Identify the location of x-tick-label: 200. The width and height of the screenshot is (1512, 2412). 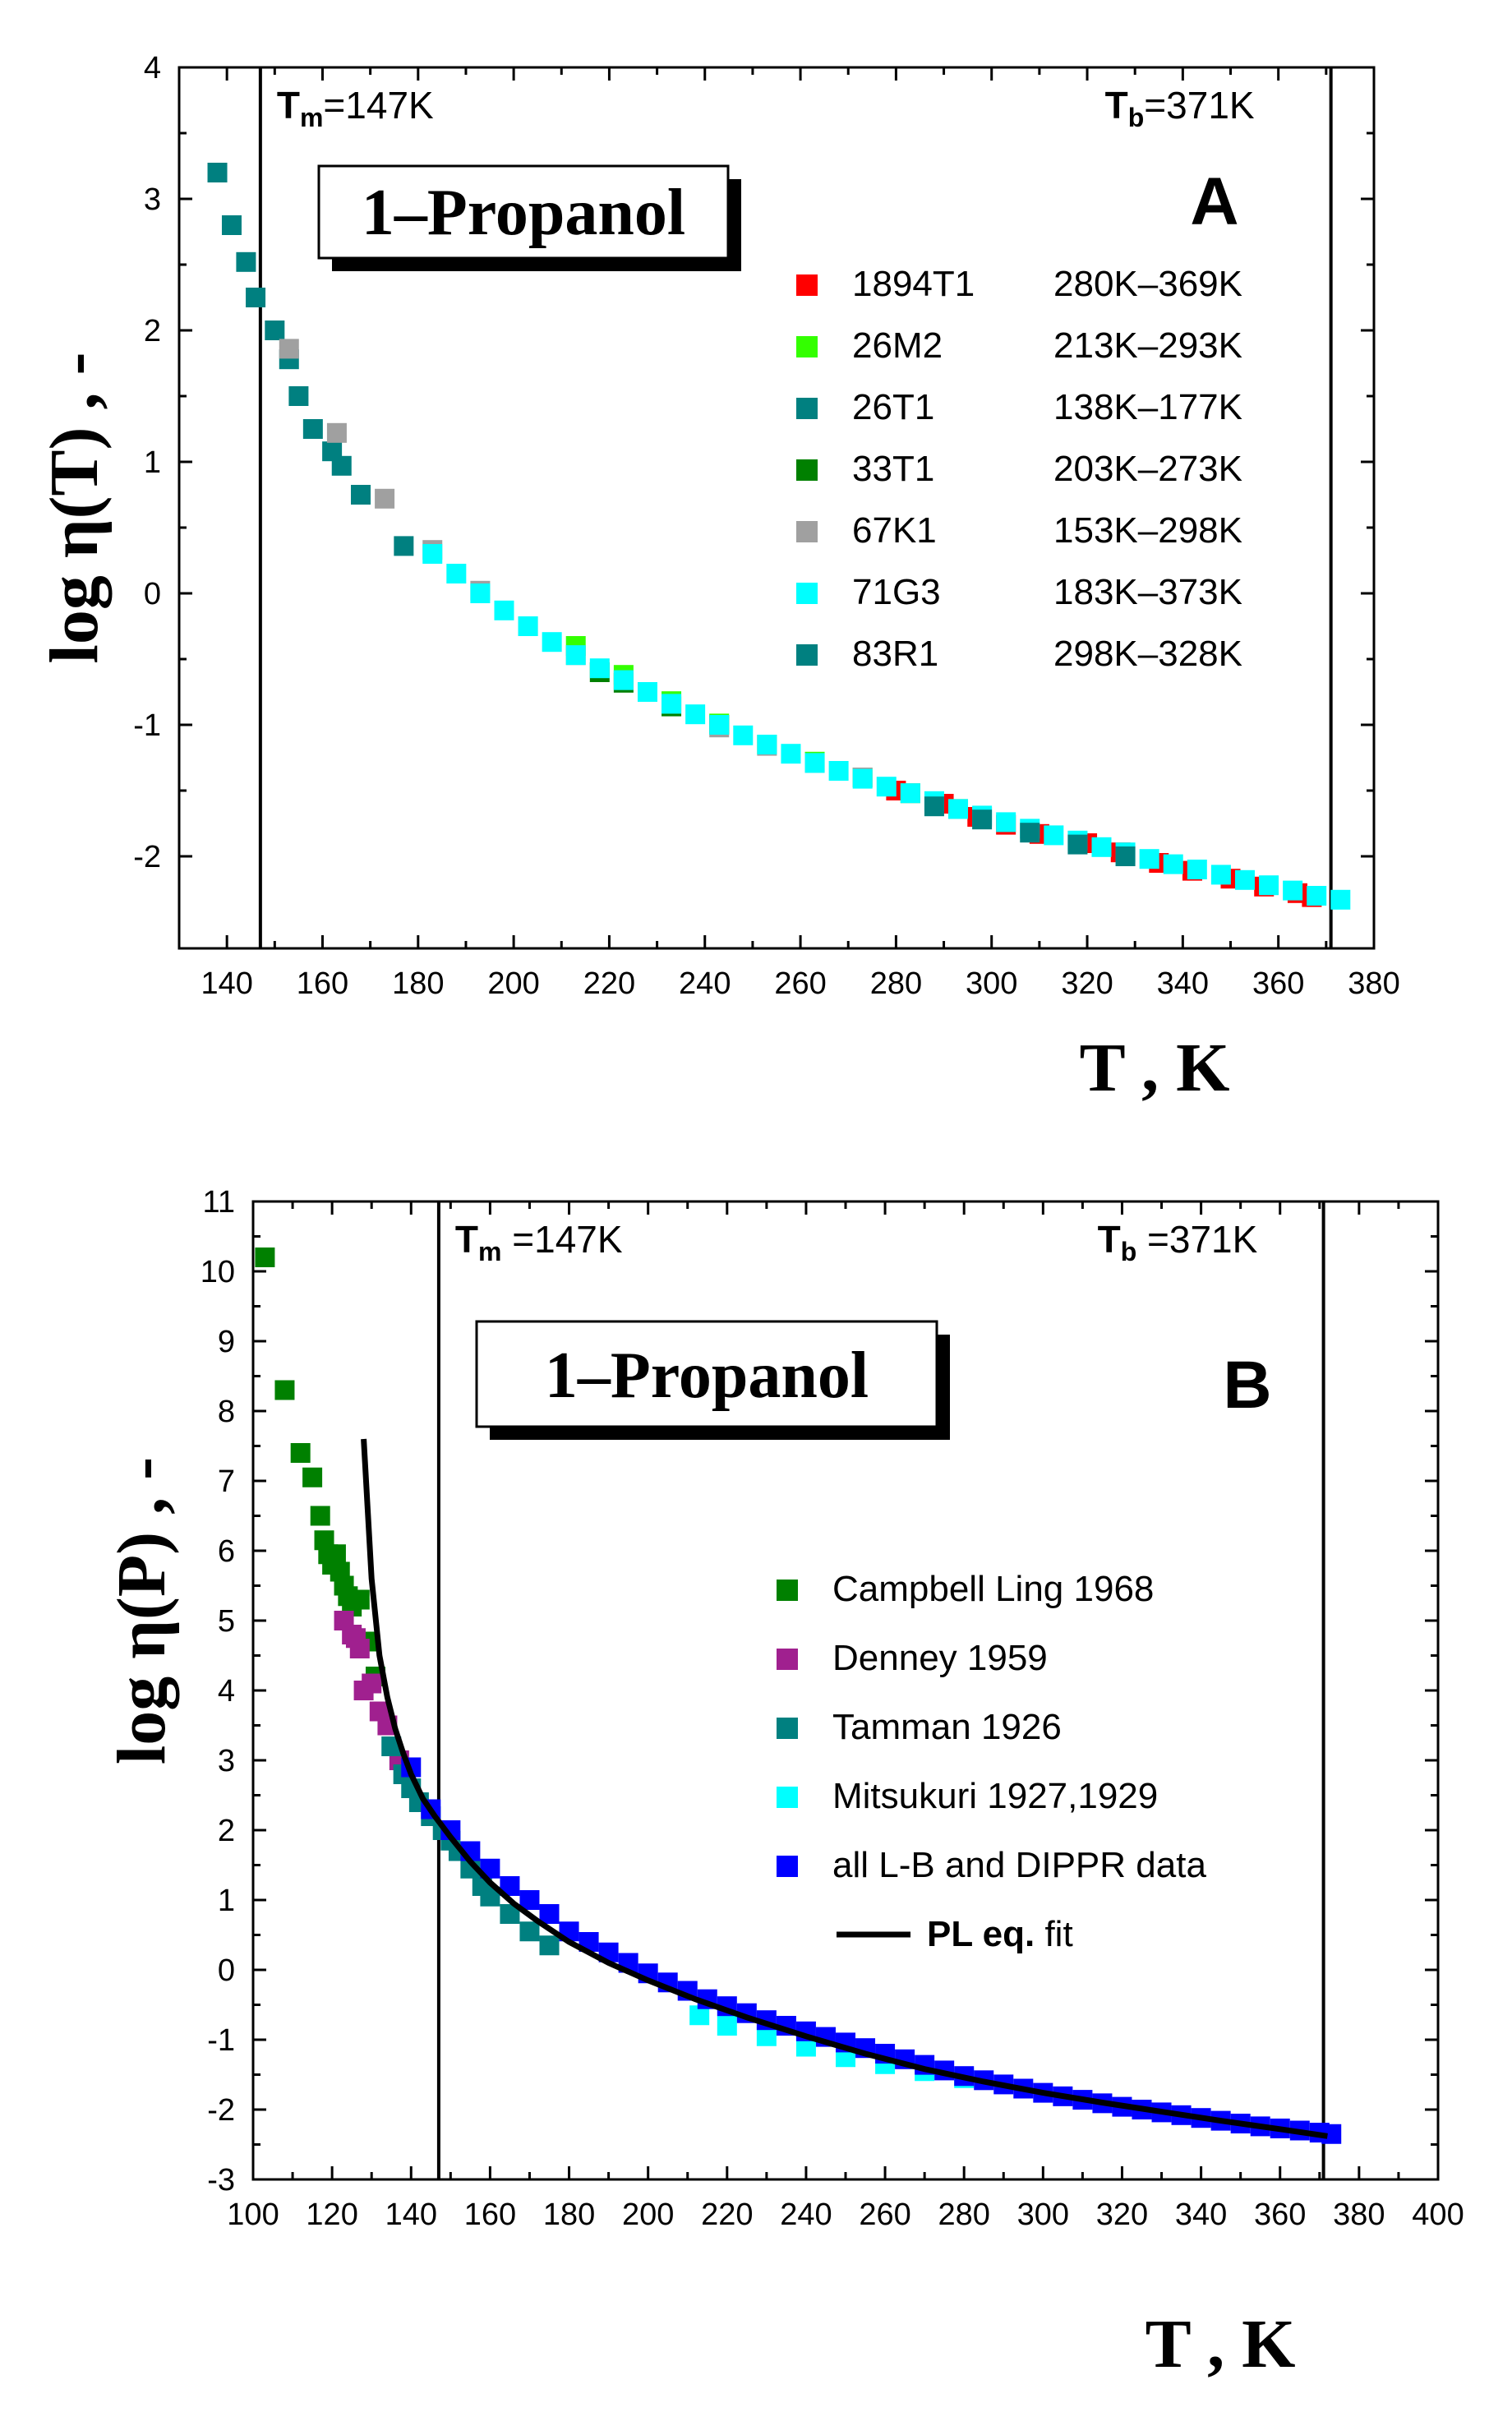
(648, 2215).